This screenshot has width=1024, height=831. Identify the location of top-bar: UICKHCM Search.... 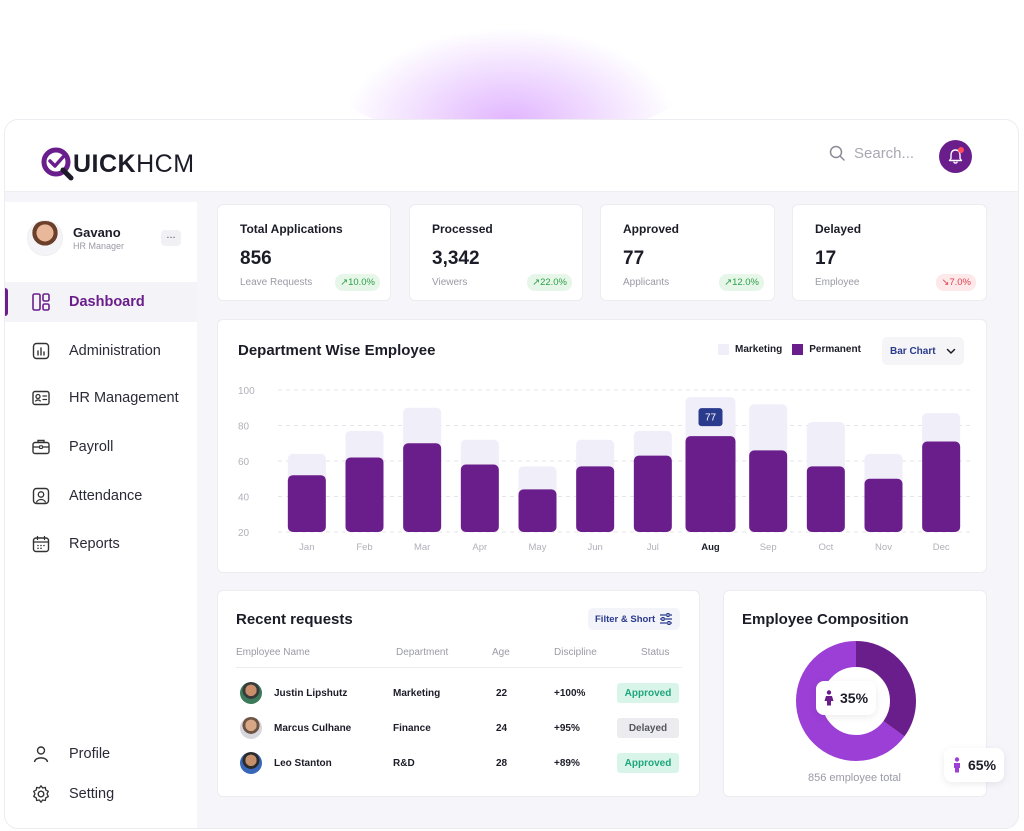
(511, 156).